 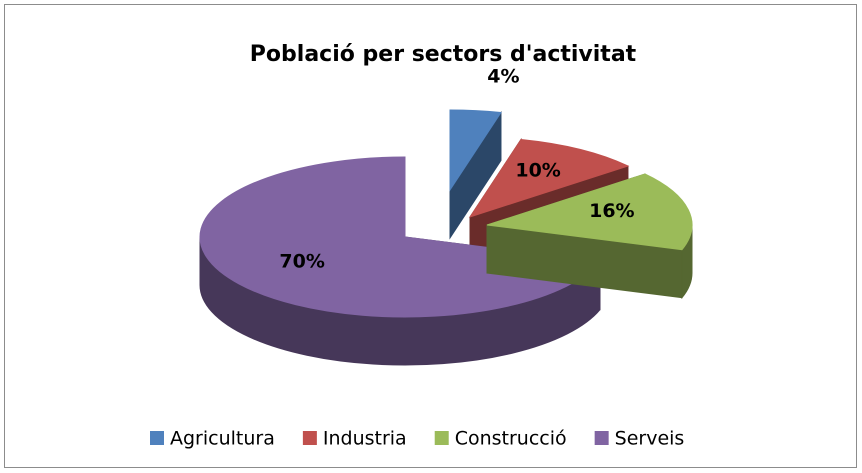 I want to click on data-label: 16%, so click(x=611, y=211).